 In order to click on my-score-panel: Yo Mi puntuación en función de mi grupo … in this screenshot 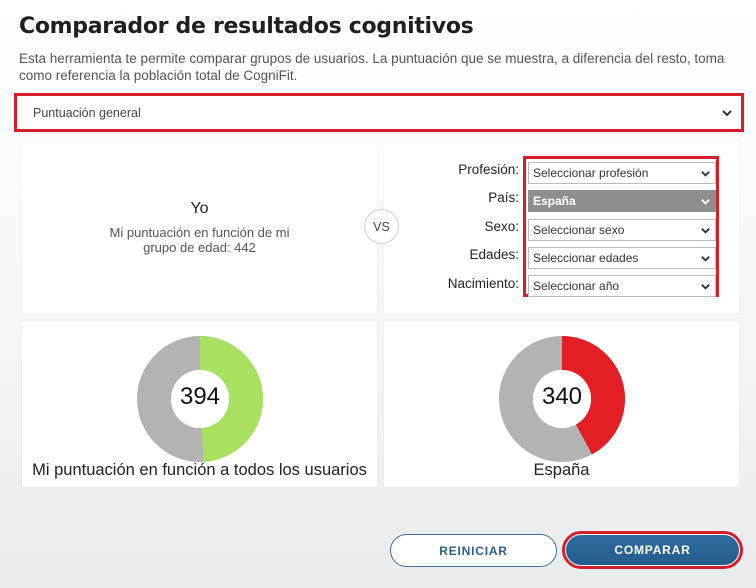, I will do `click(199, 227)`.